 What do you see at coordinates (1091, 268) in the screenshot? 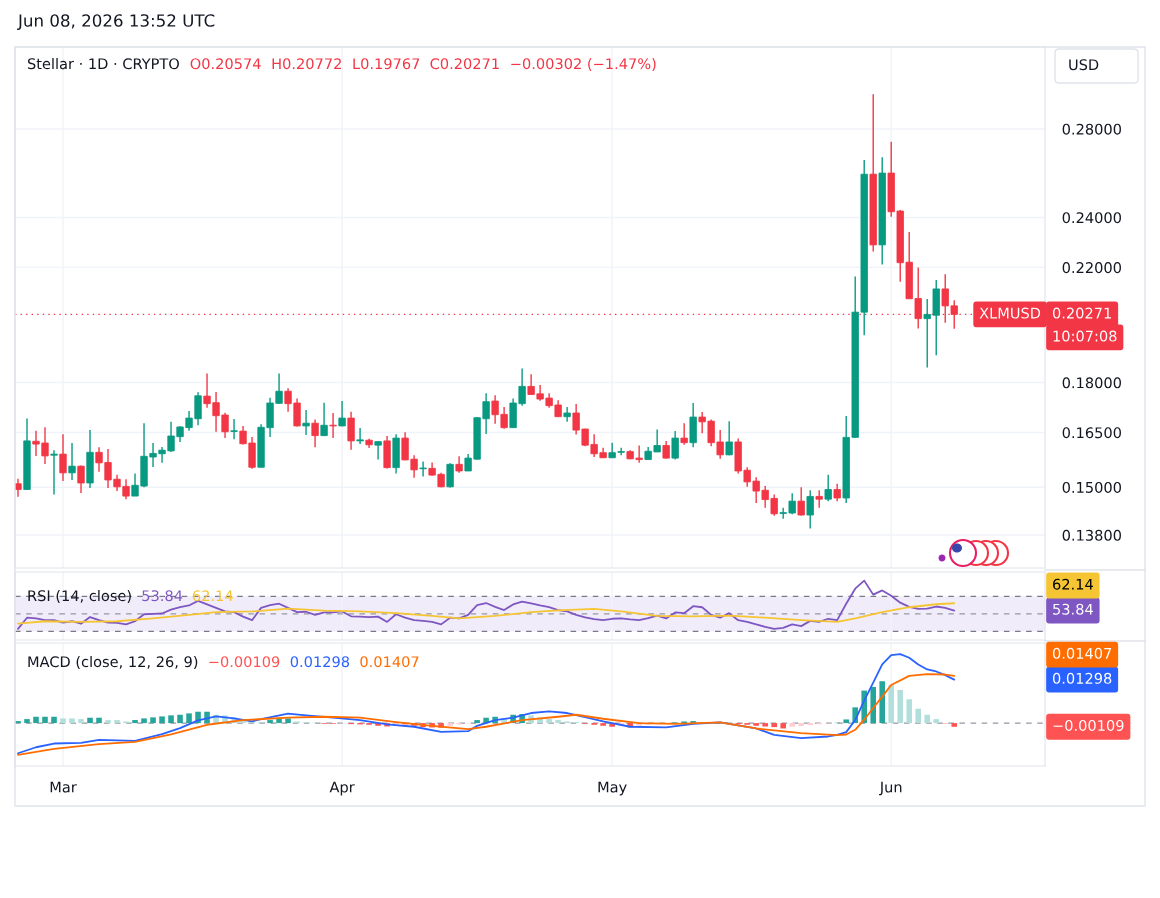
I see `y-tick-label: 0.22000` at bounding box center [1091, 268].